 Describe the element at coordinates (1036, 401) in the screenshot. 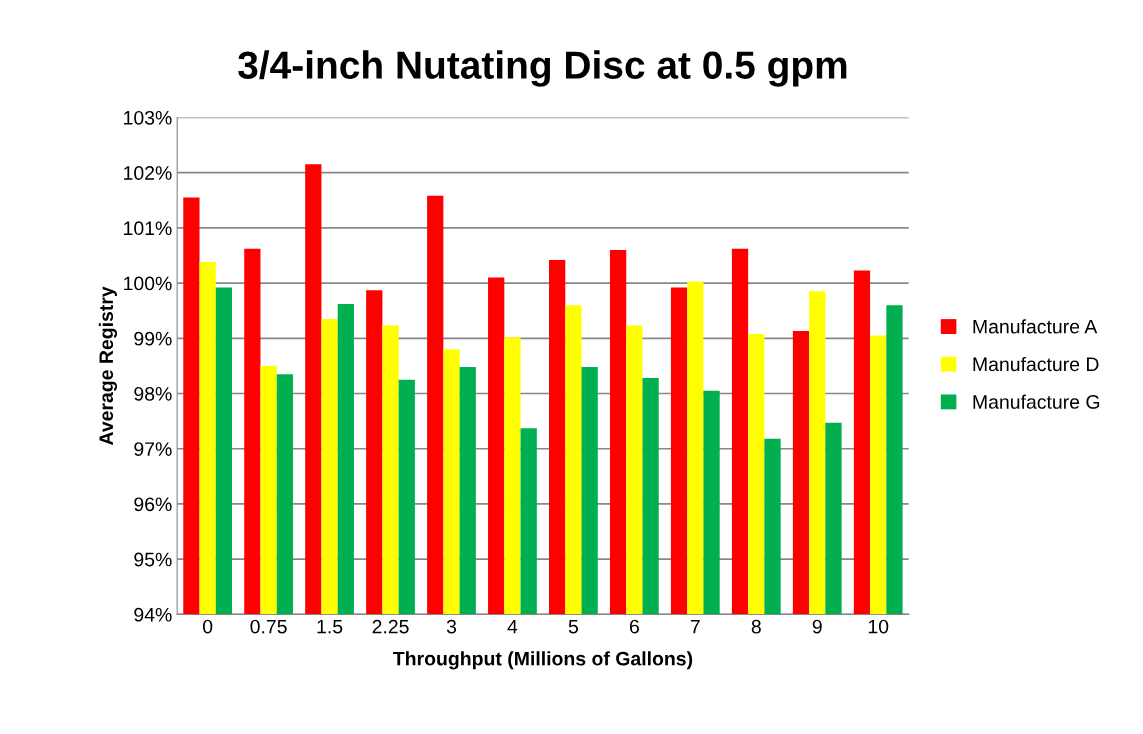

I see `legend-label: Manufacture G` at that location.